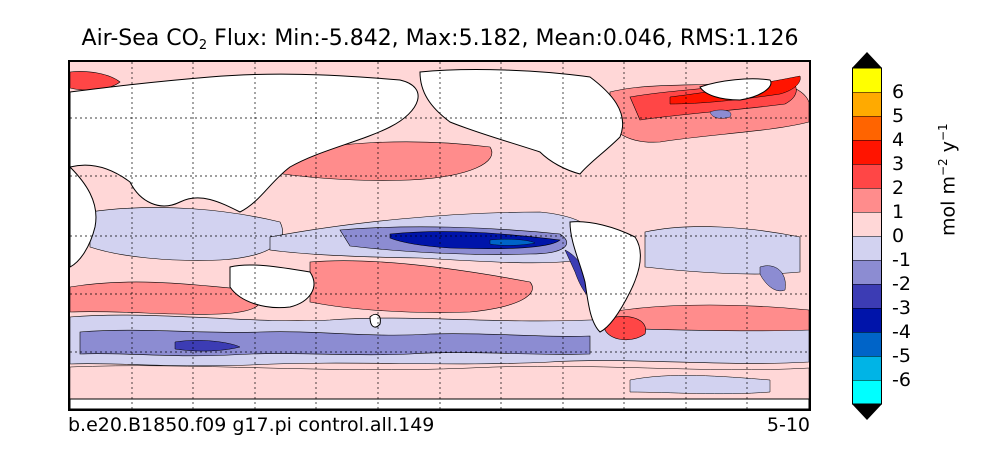  I want to click on region-antarctic-negative, so click(700, 385).